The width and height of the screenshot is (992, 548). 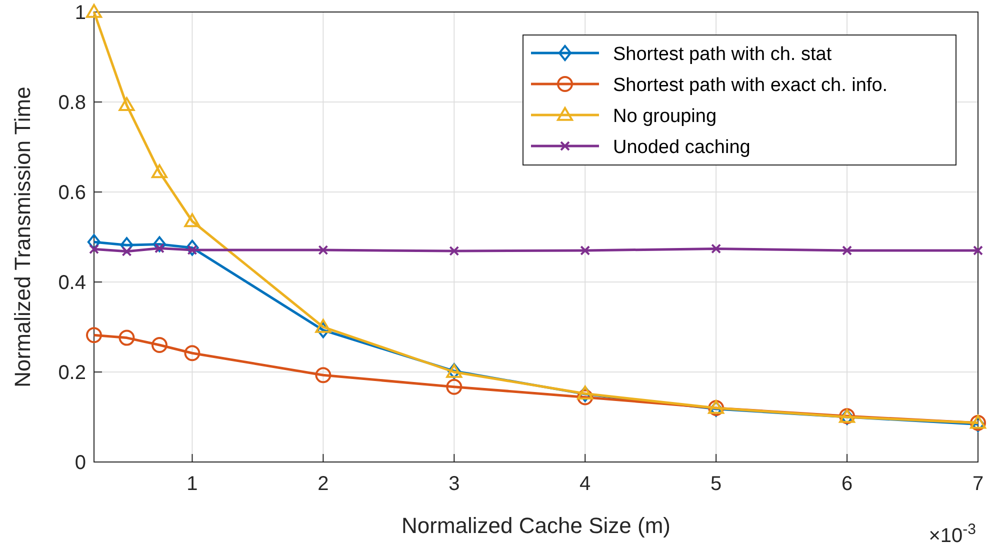 I want to click on y-tick-label: 0.4, so click(x=72, y=283).